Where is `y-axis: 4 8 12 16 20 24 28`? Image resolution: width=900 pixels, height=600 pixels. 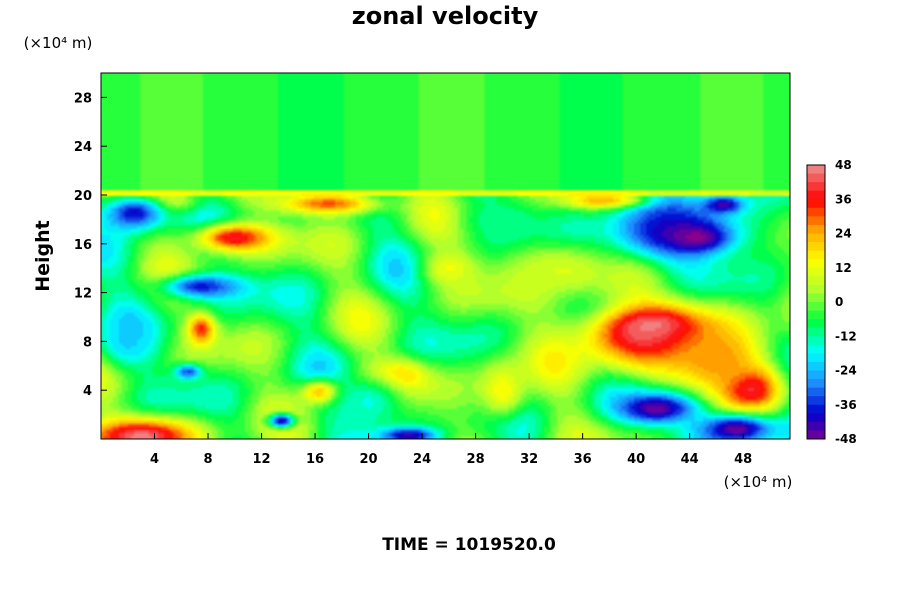
y-axis: 4 8 12 16 20 24 28 is located at coordinates (90, 245).